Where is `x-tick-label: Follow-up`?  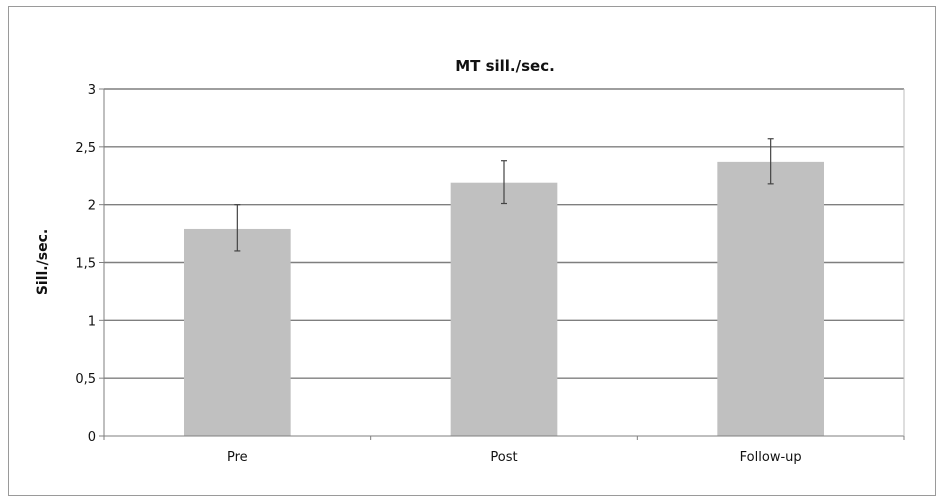
x-tick-label: Follow-up is located at coordinates (771, 457).